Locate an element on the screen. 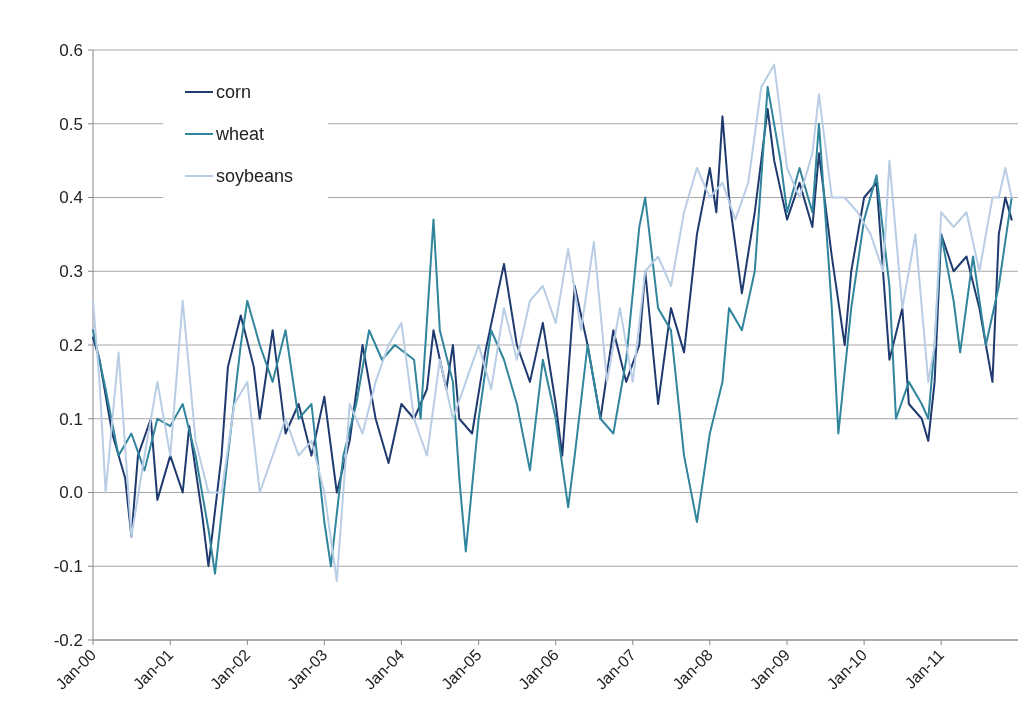  y-tick-label: 0.4 is located at coordinates (71, 198).